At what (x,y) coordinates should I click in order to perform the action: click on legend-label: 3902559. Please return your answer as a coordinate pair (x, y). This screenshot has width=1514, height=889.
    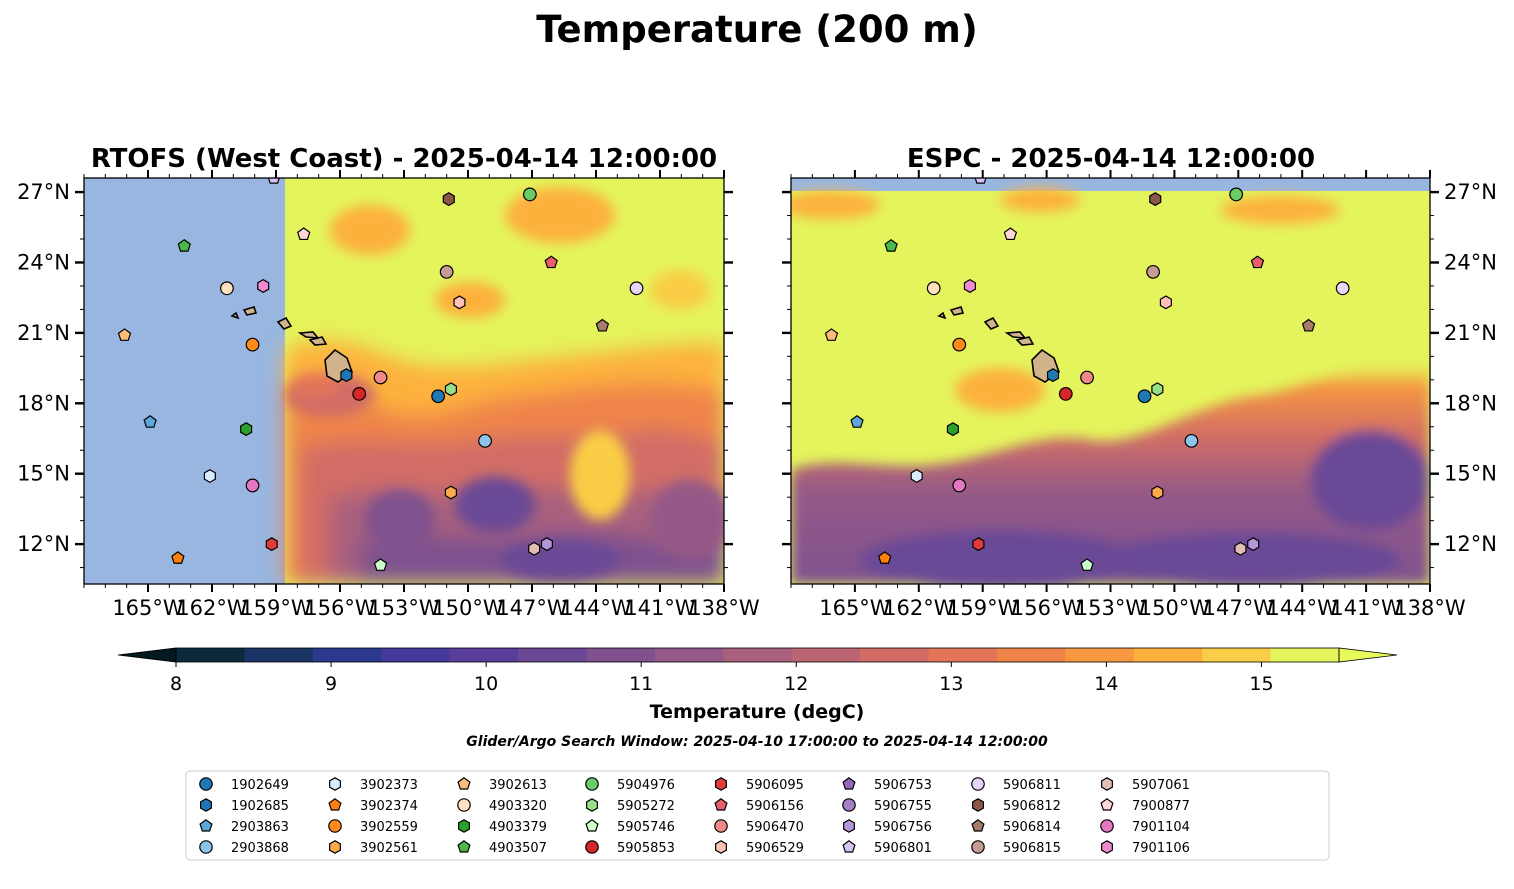
    Looking at the image, I should click on (389, 827).